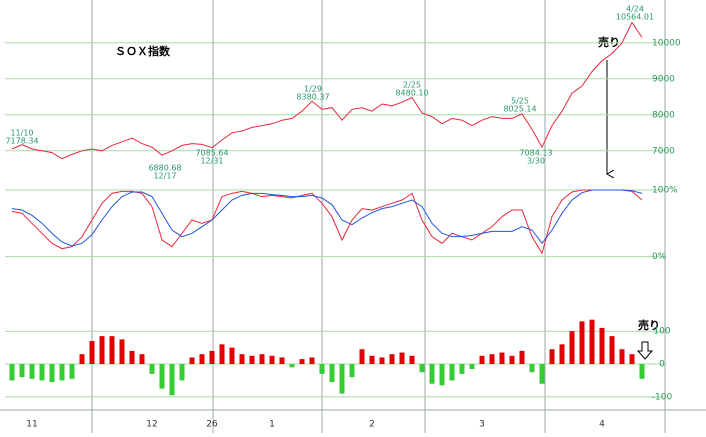  What do you see at coordinates (645, 350) in the screenshot?
I see `sell-arrow` at bounding box center [645, 350].